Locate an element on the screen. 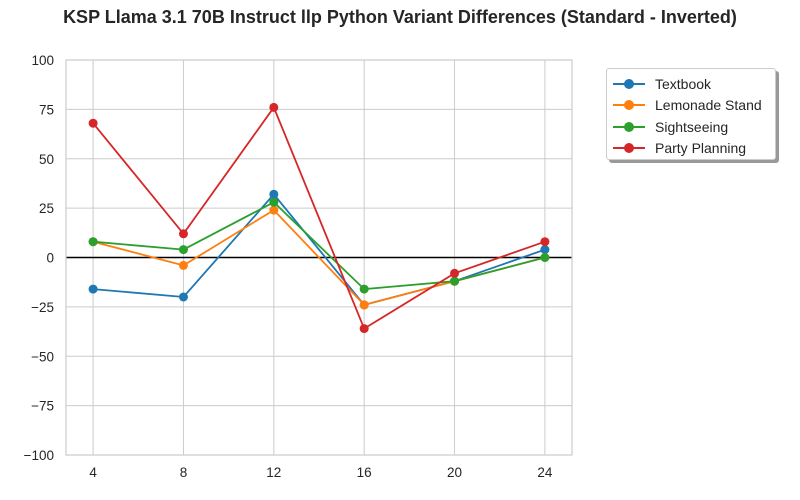 The image size is (800, 500). y-tick-label: 0 is located at coordinates (50, 258).